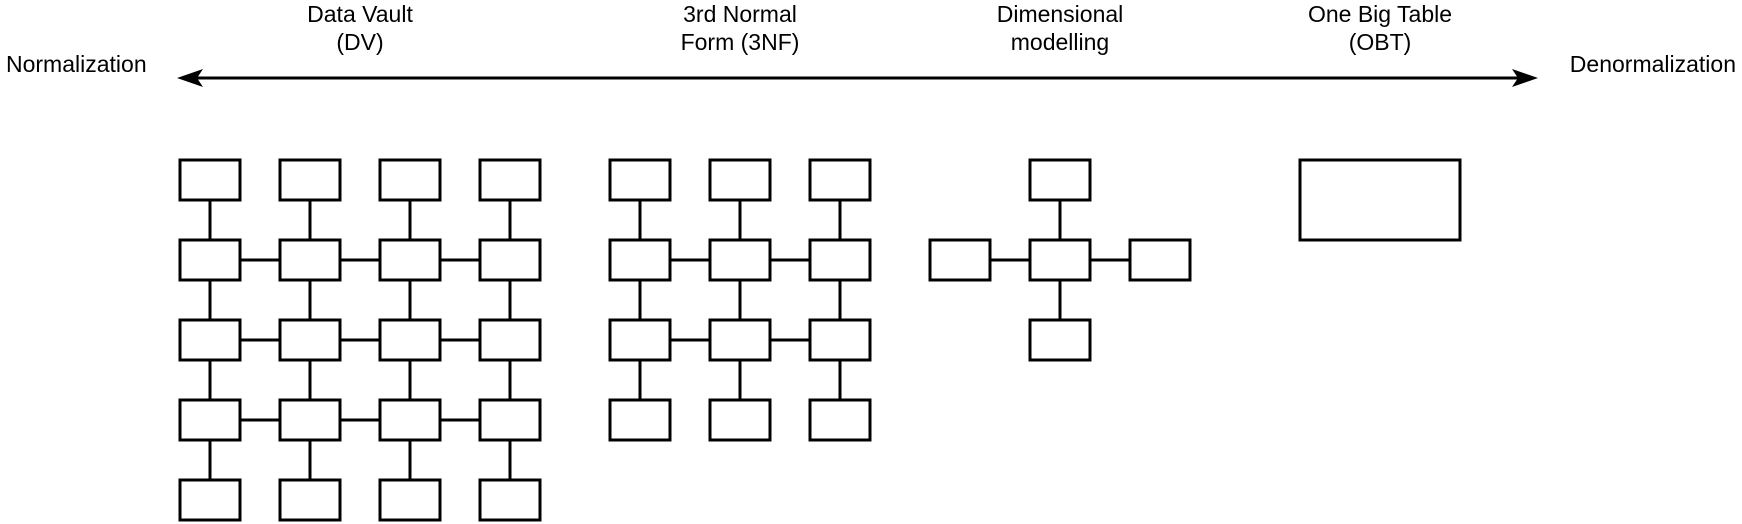 The image size is (1742, 524). What do you see at coordinates (360, 340) in the screenshot?
I see `diagram-data-vault` at bounding box center [360, 340].